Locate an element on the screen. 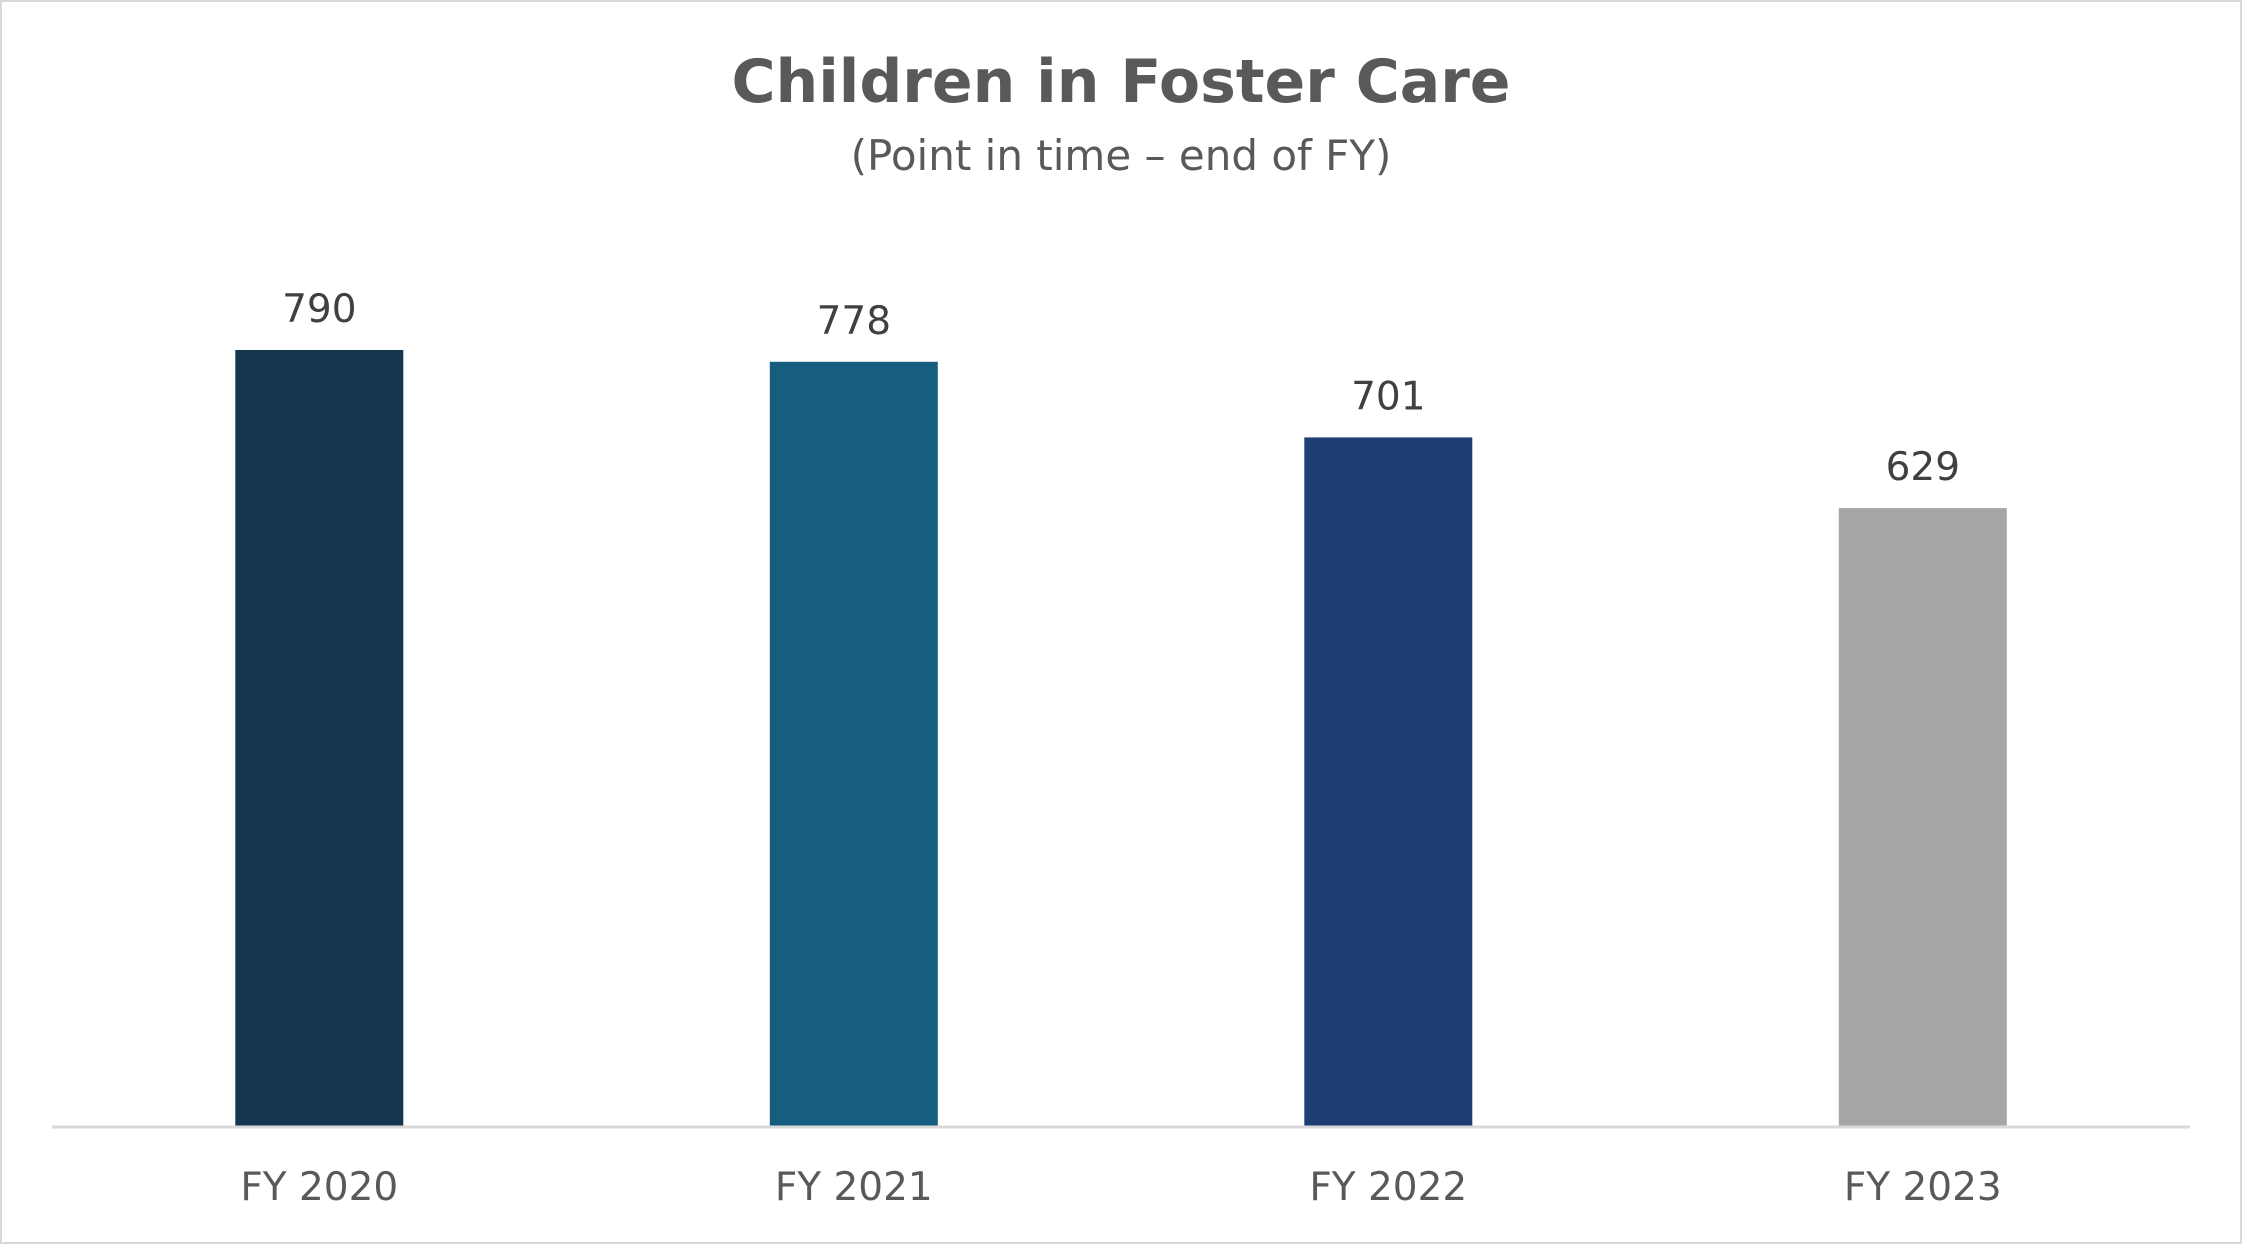 The width and height of the screenshot is (2242, 1244). data-label-fy-2020: 790 is located at coordinates (319, 309).